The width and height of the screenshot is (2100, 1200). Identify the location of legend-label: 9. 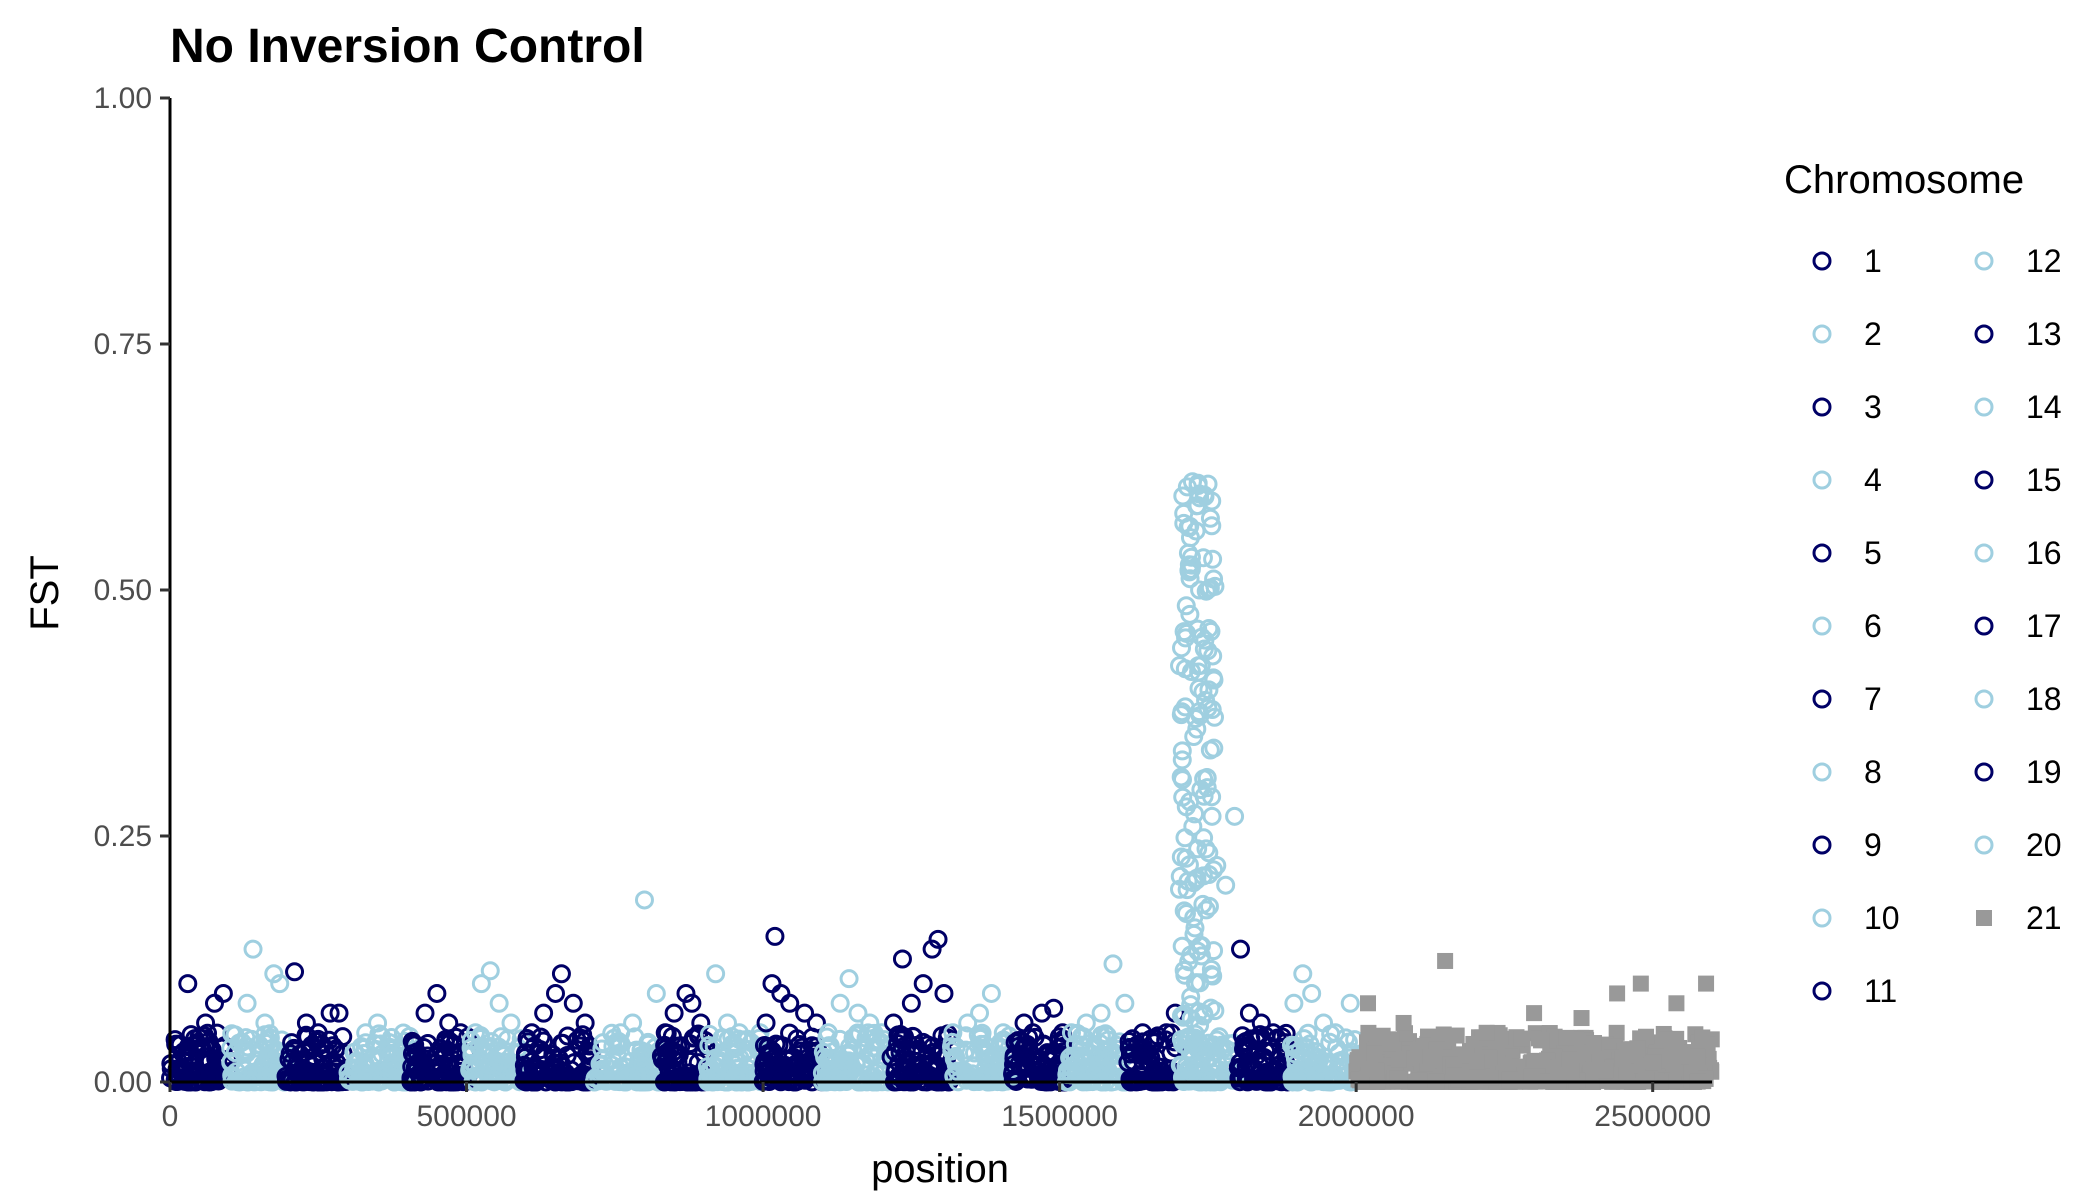
(1873, 845).